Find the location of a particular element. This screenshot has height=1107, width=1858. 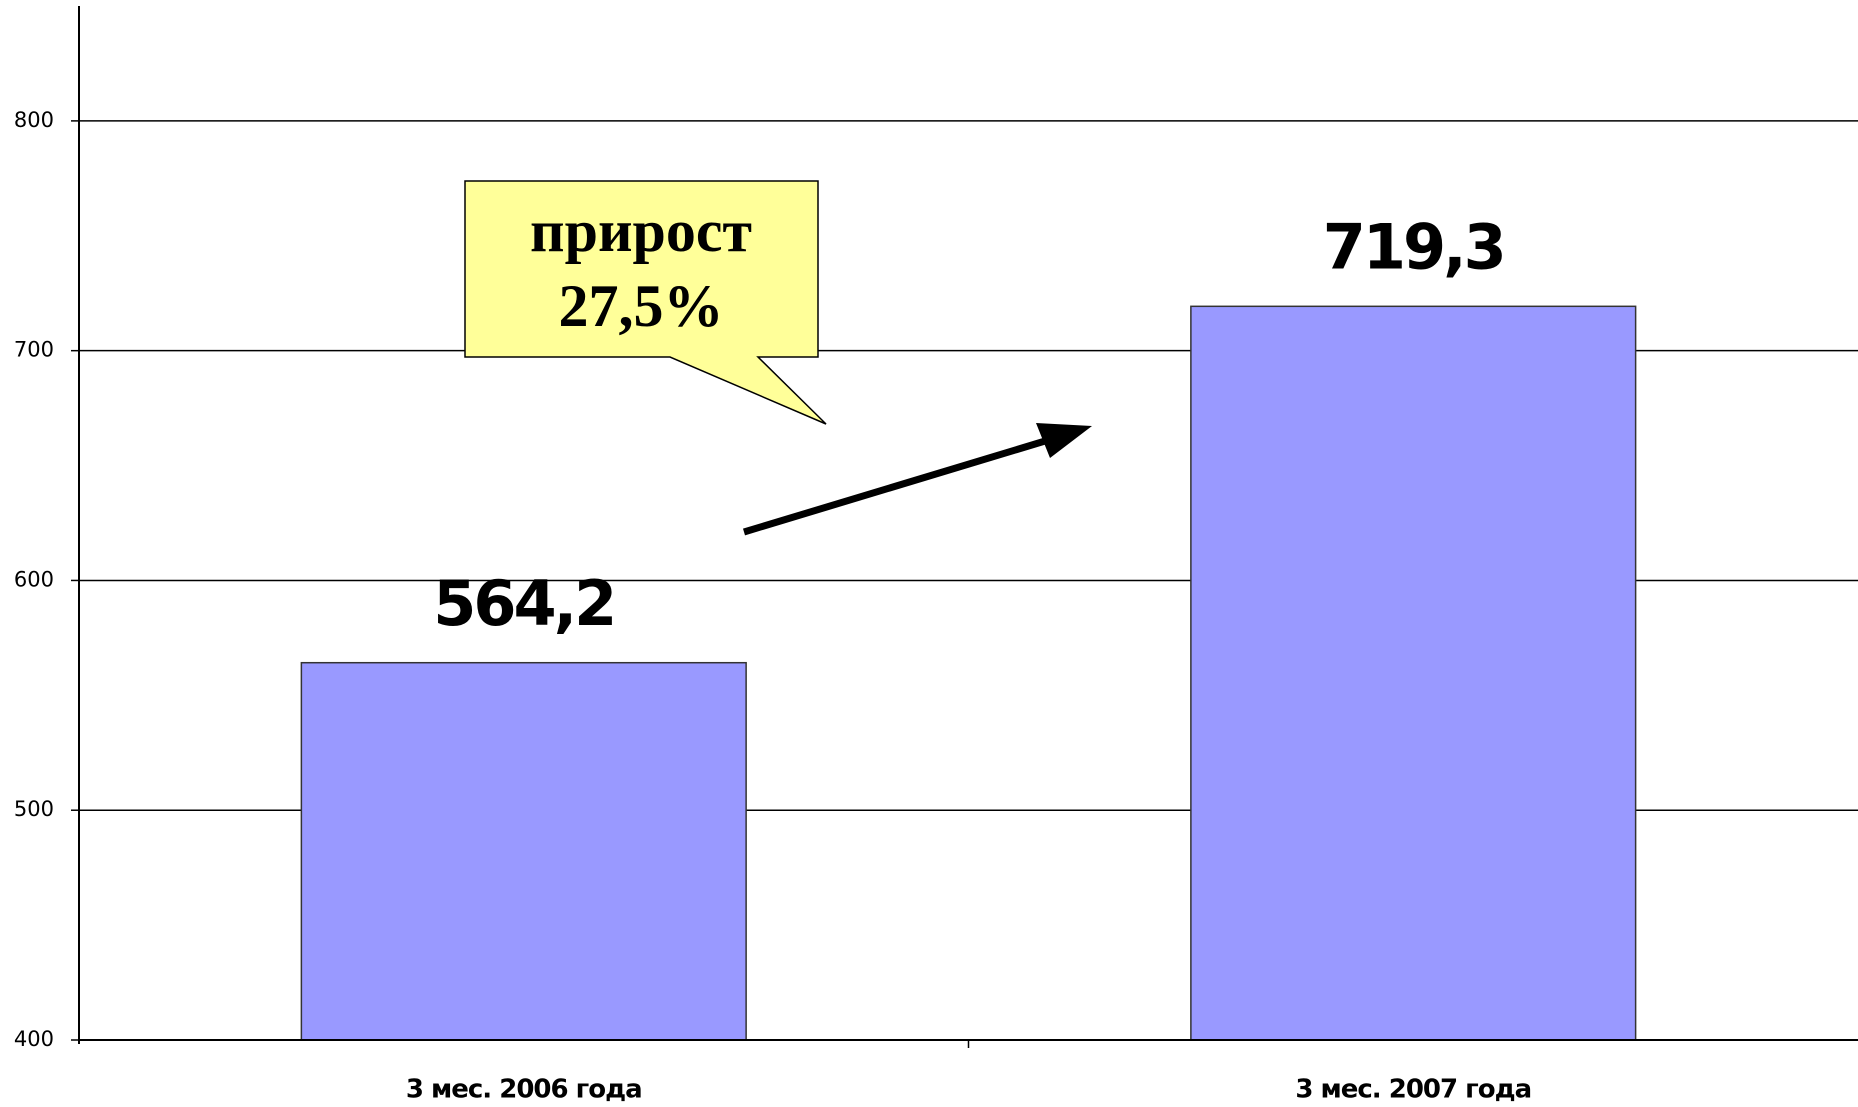

y-tick-label: 600 is located at coordinates (34, 579).